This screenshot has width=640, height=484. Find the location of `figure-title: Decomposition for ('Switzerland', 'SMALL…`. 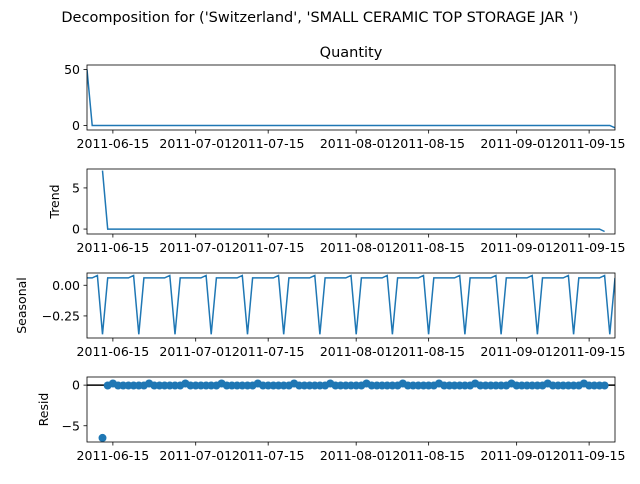

figure-title: Decomposition for ('Switzerland', 'SMALL… is located at coordinates (319, 18).